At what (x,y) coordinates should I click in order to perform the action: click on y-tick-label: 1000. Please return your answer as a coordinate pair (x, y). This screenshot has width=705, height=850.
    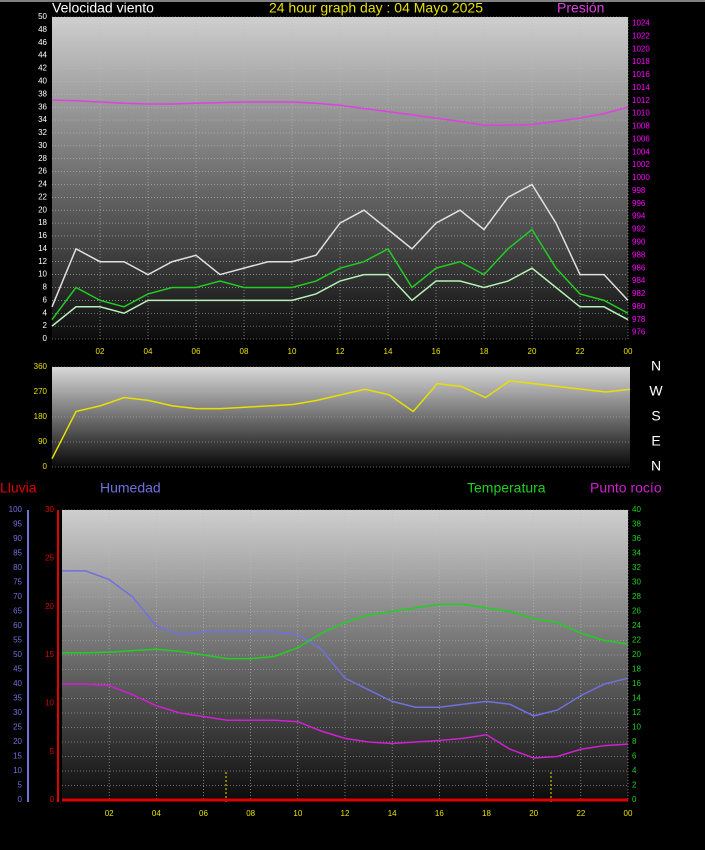
    Looking at the image, I should click on (641, 177).